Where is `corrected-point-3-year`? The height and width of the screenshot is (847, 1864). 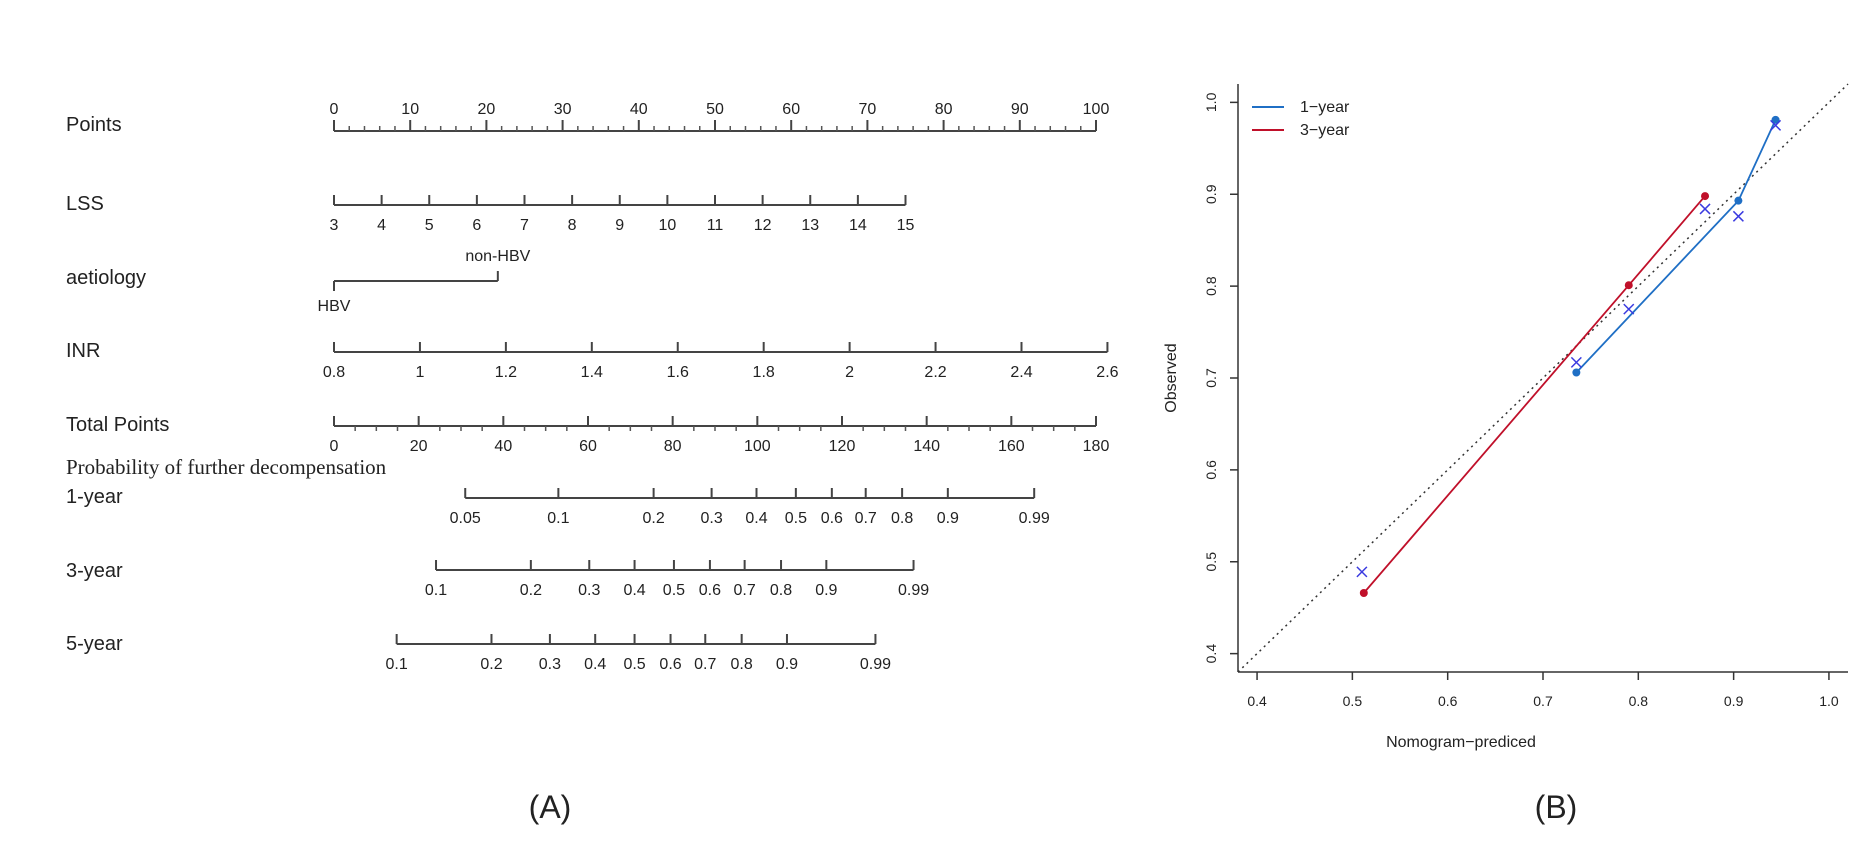 corrected-point-3-year is located at coordinates (1362, 572).